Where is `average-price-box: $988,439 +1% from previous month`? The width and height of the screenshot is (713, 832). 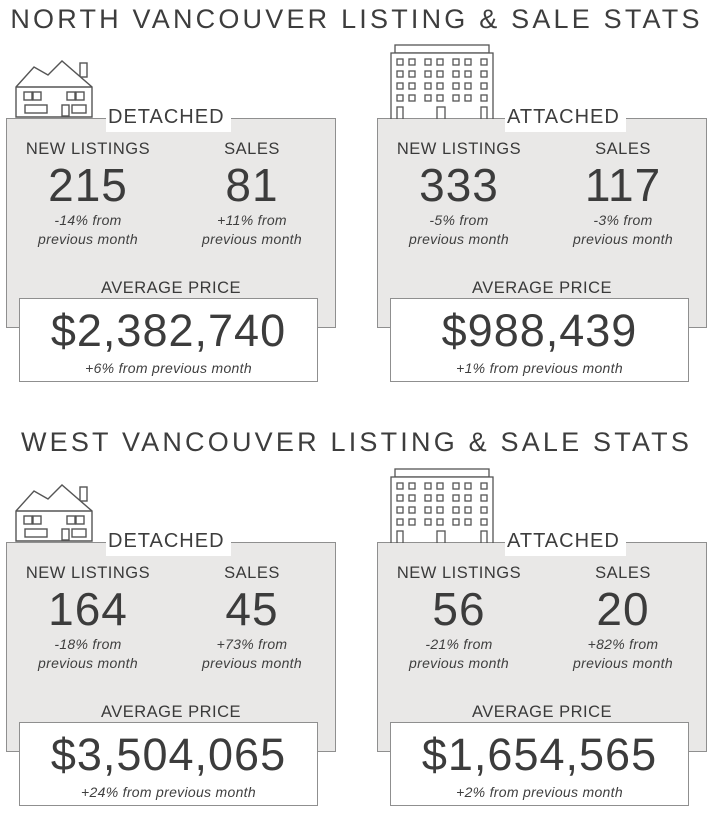
average-price-box: $988,439 +1% from previous month is located at coordinates (539, 340).